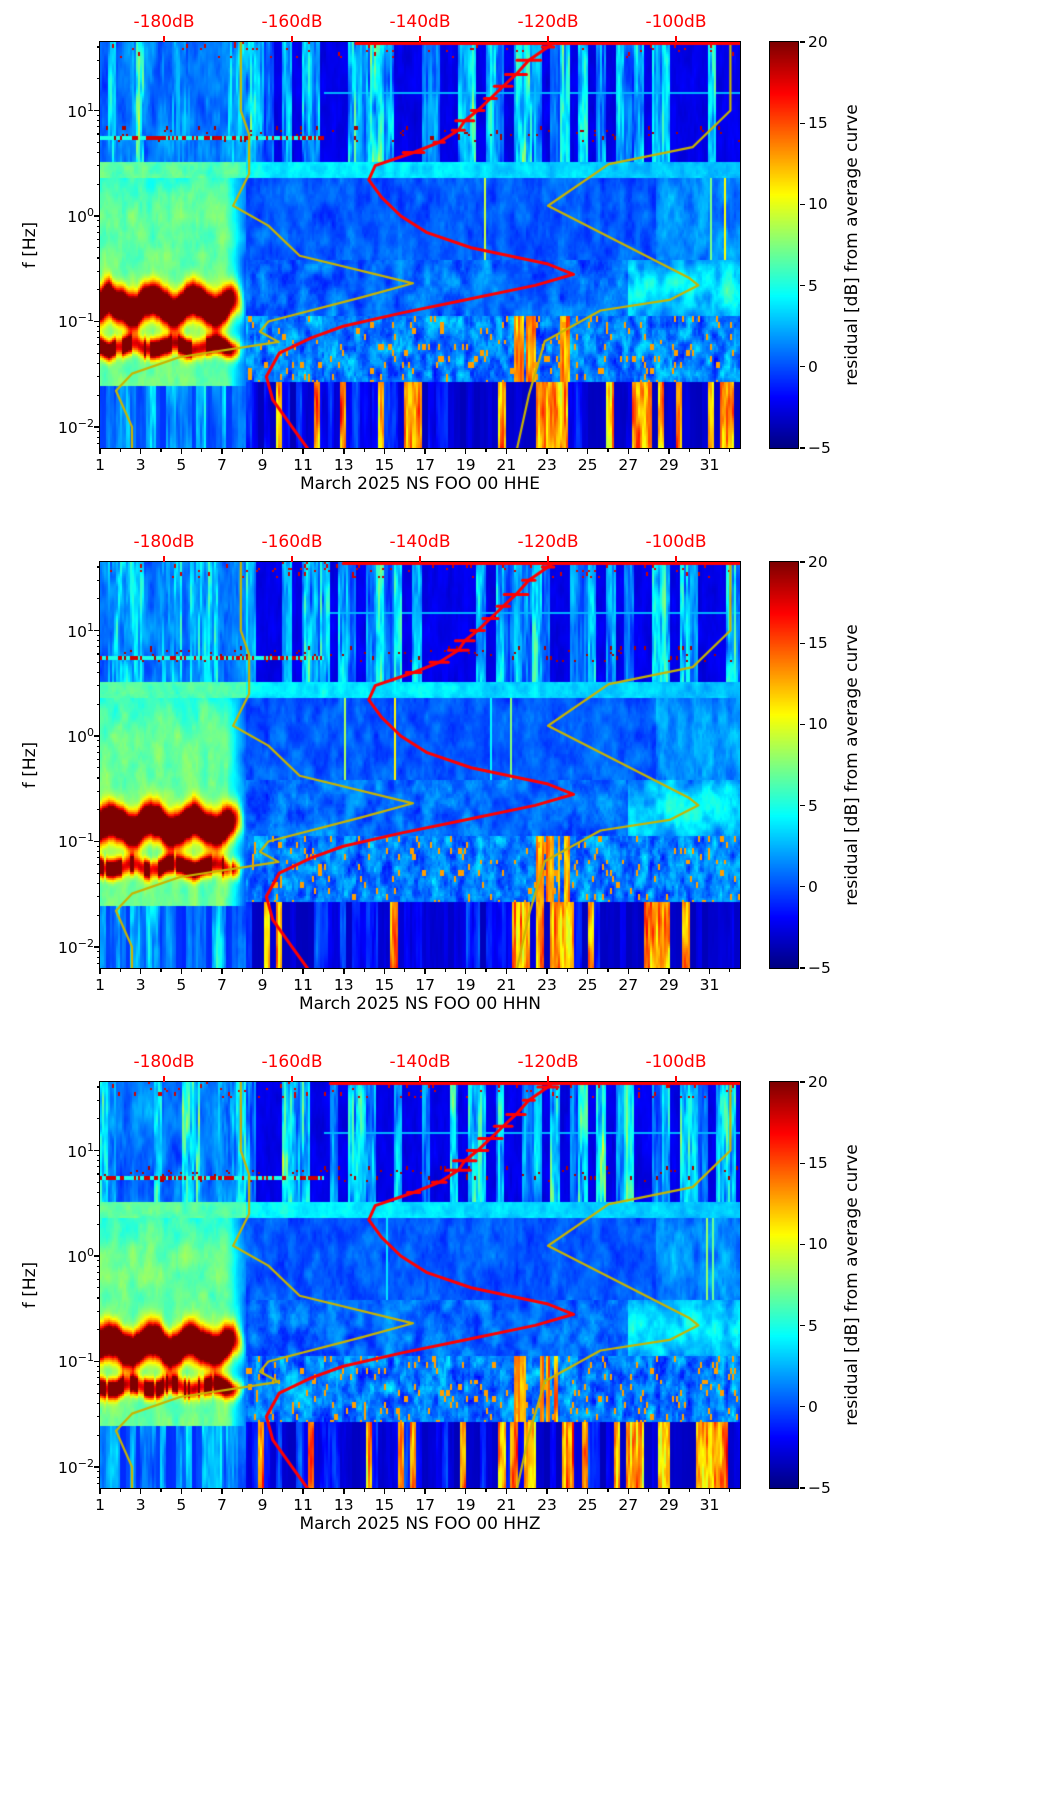 Image resolution: width=1052 pixels, height=1806 pixels. I want to click on x-tick-label: 13, so click(343, 985).